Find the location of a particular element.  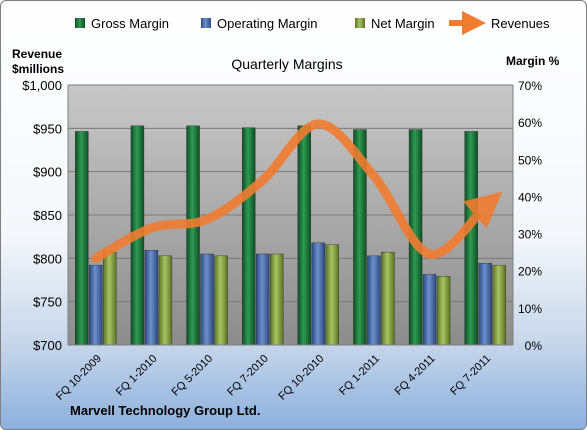

left-tick-label: $950 is located at coordinates (47, 128).